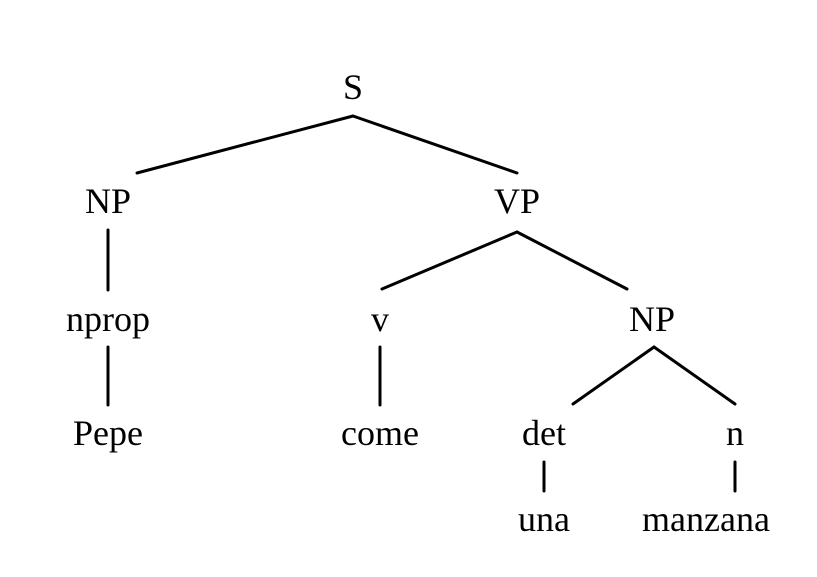  I want to click on edge-vp-v, so click(449, 260).